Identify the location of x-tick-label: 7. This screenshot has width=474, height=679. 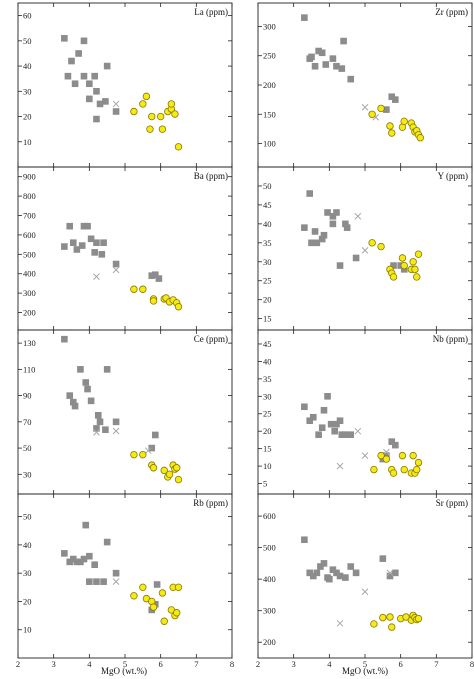
(196, 664).